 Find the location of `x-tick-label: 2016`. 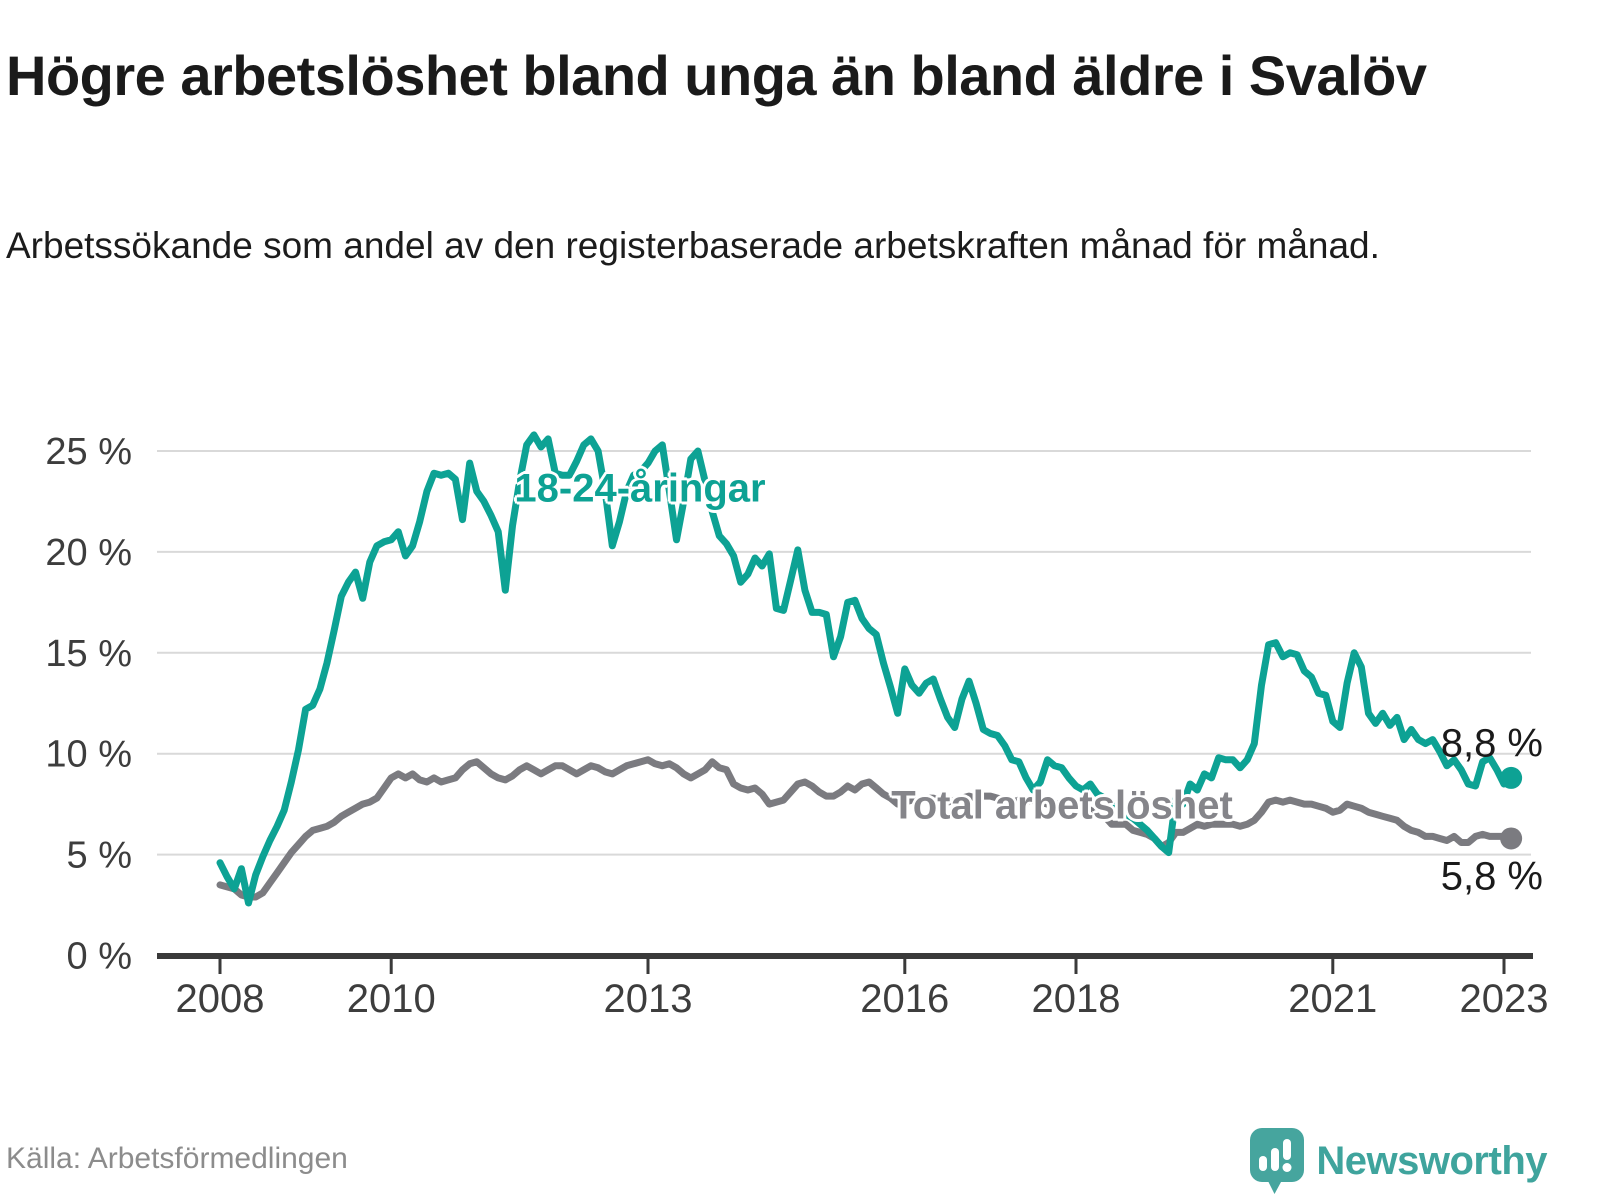

x-tick-label: 2016 is located at coordinates (904, 999).